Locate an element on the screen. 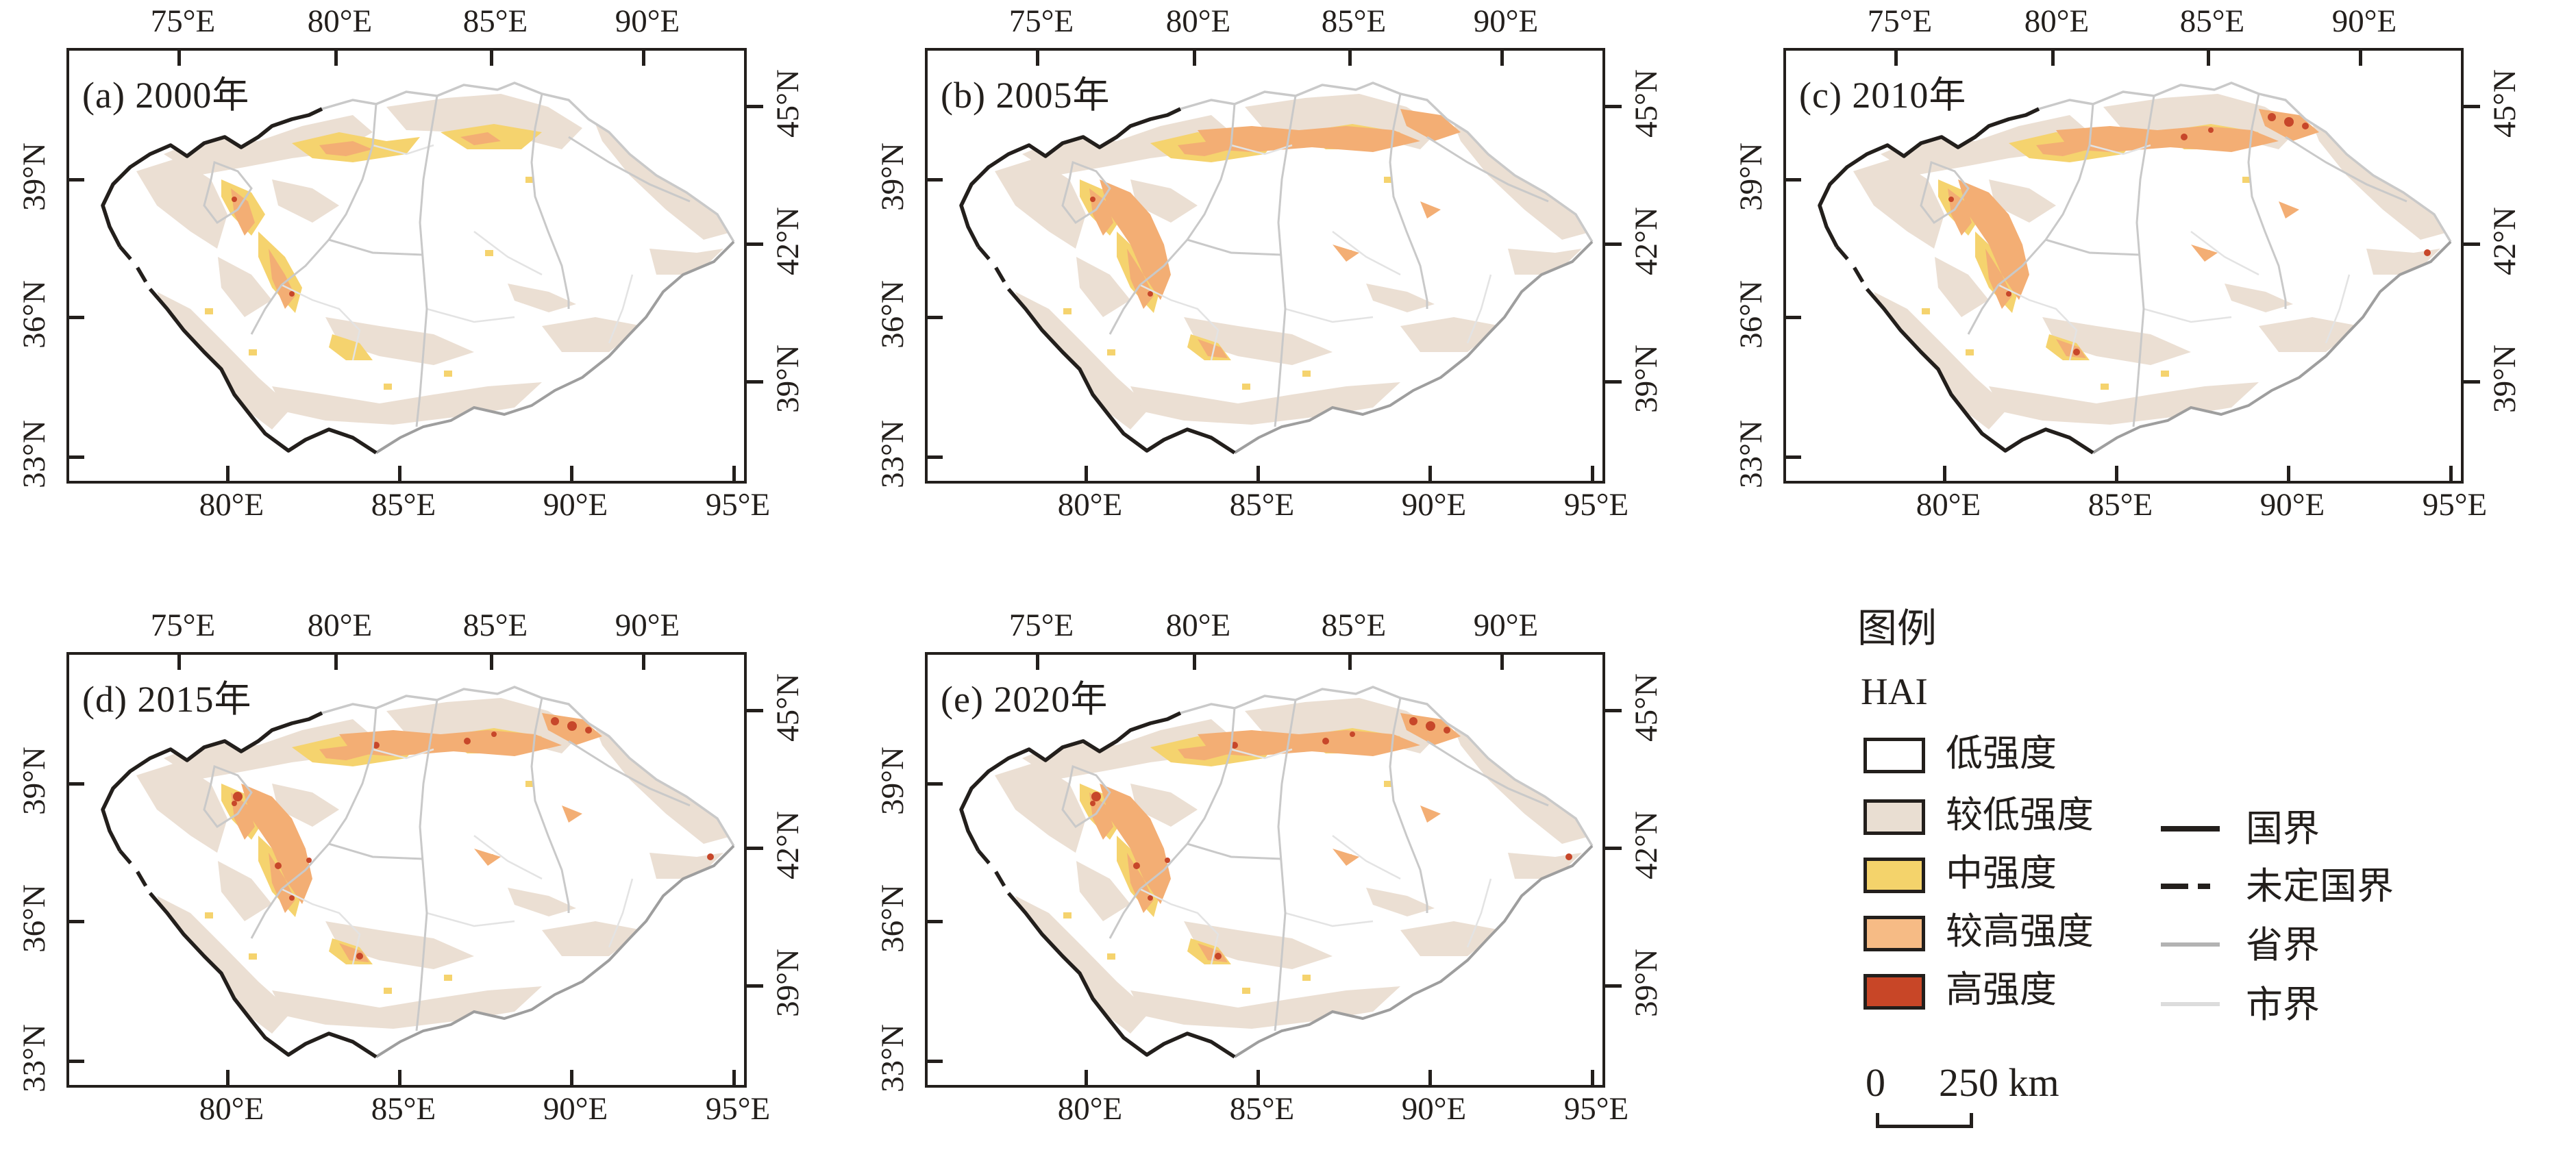 This screenshot has width=2576, height=1150. panel-title: (b) 2005年 is located at coordinates (1026, 95).